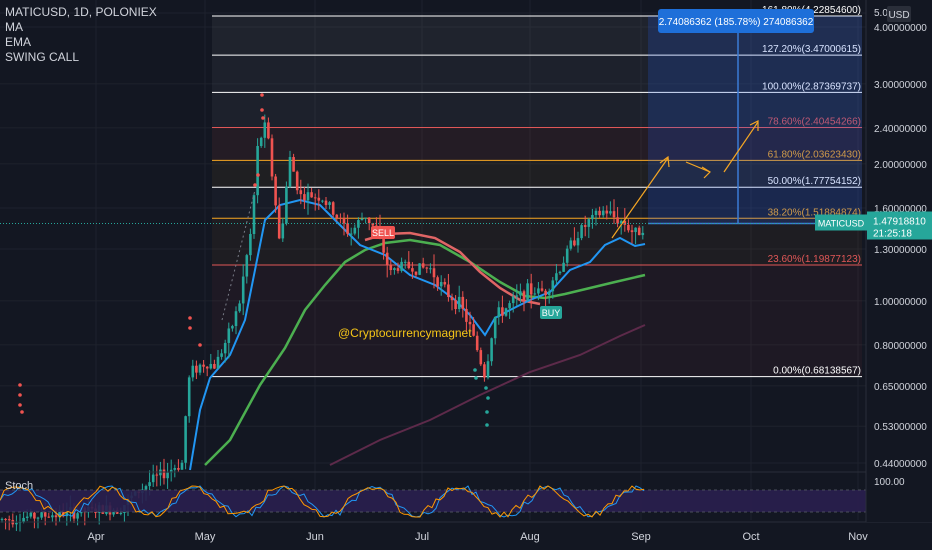  I want to click on swing-dot-red, so click(20, 405).